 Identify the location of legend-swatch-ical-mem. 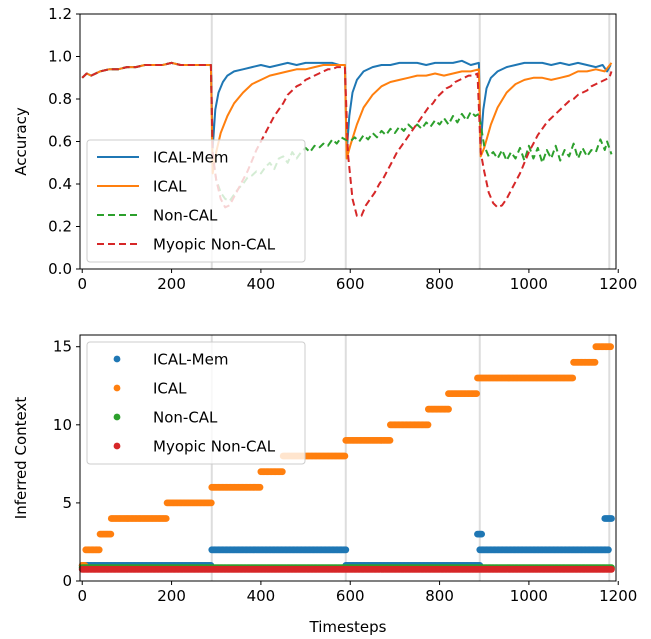
(117, 359).